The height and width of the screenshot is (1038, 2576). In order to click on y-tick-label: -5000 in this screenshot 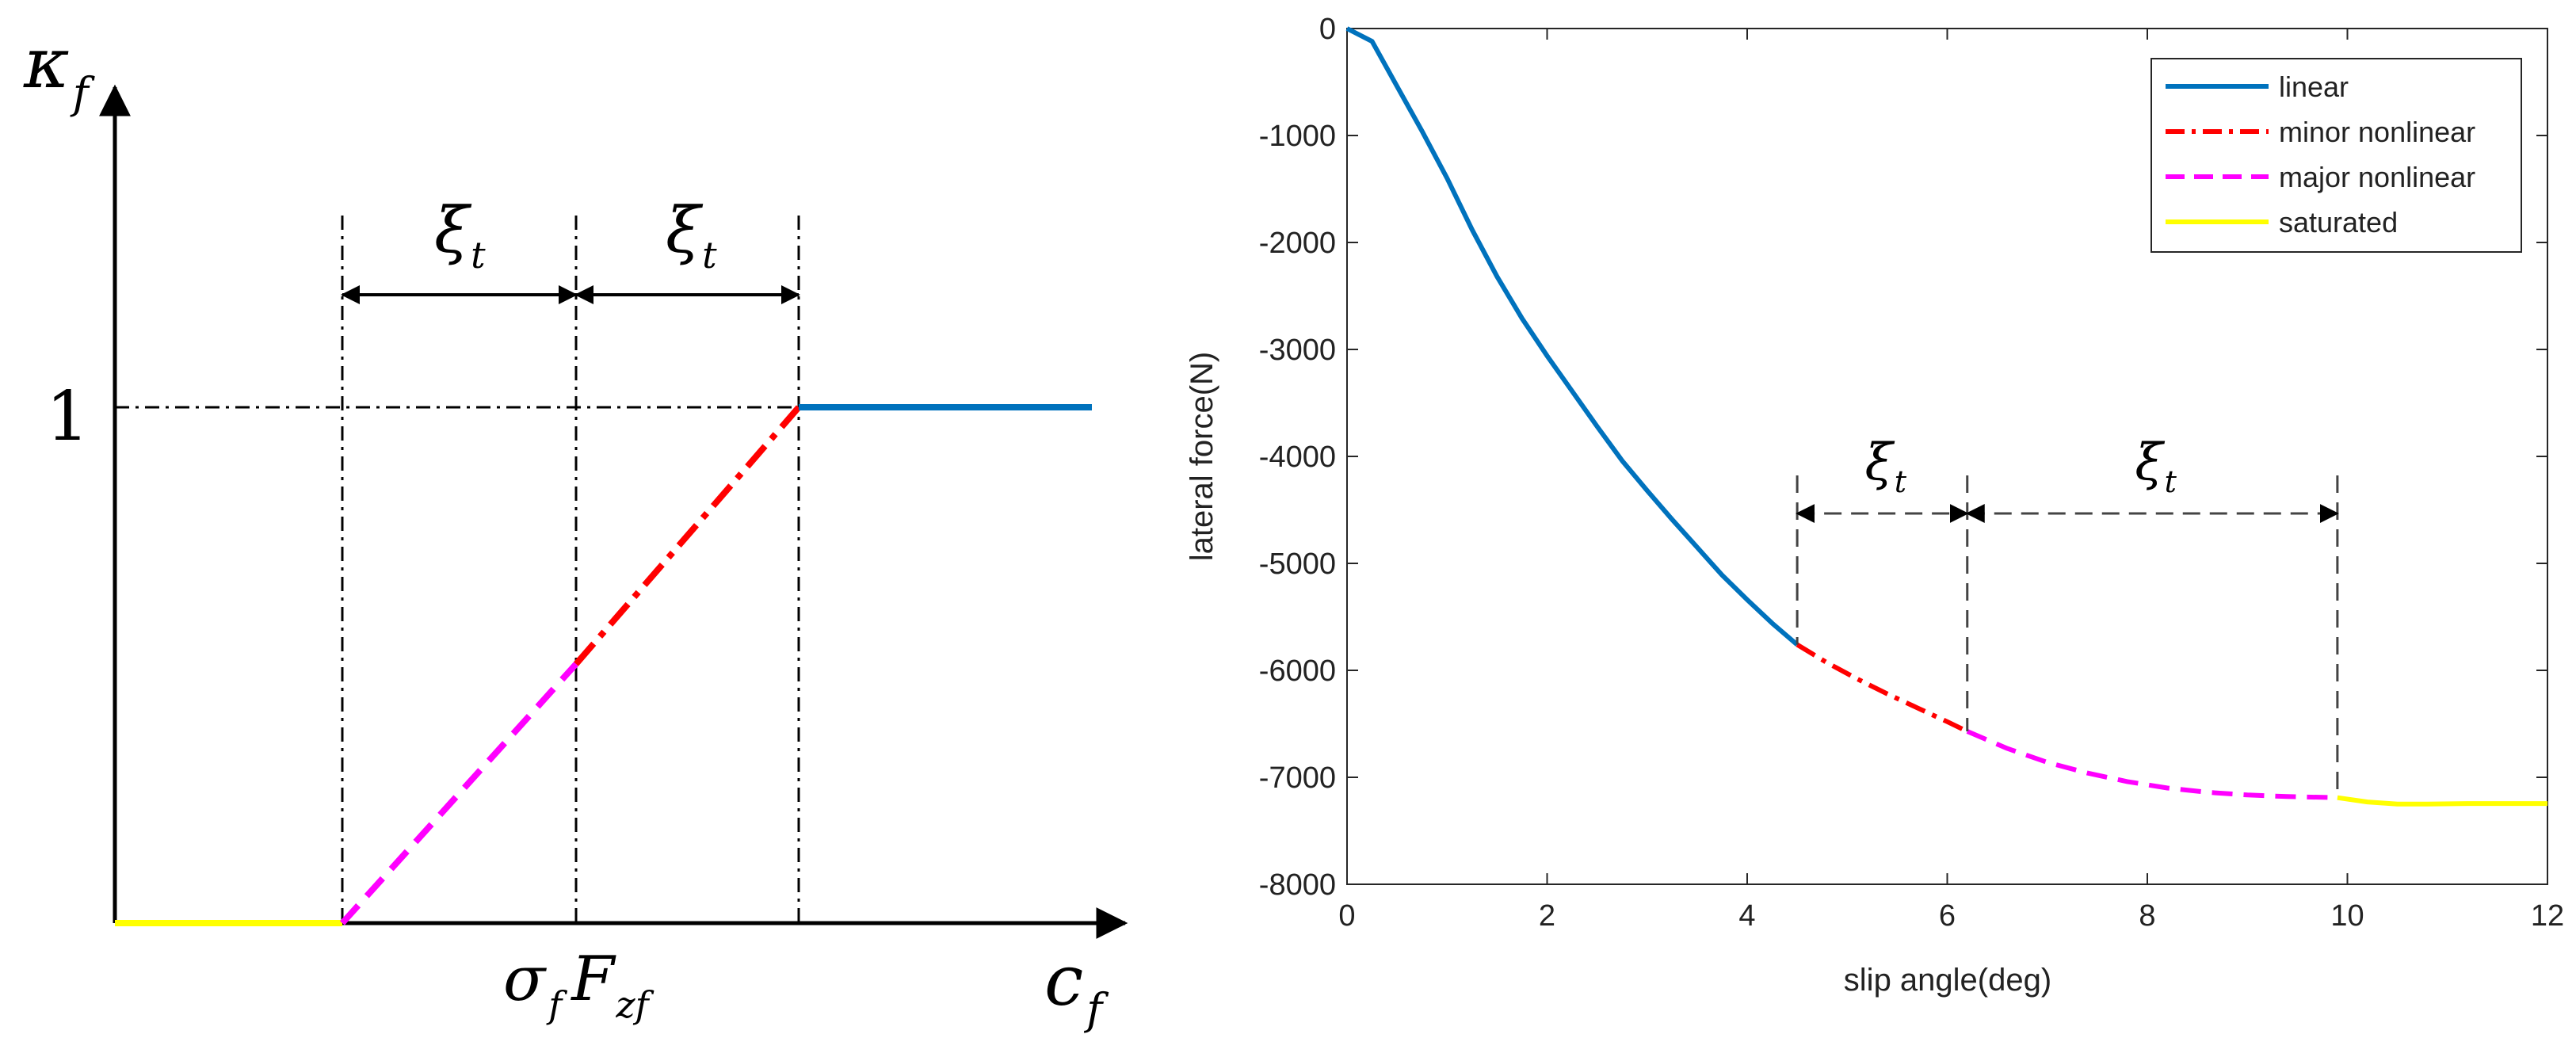, I will do `click(1297, 564)`.